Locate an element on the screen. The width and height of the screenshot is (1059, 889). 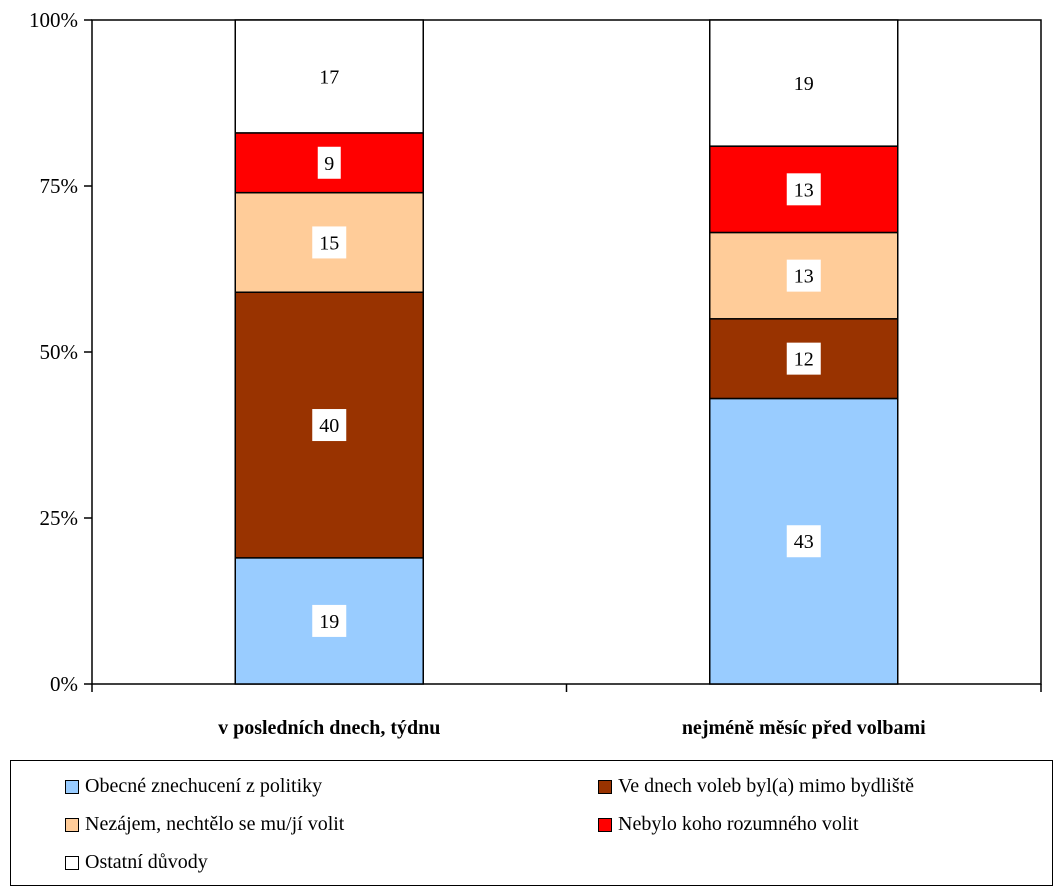
bar-segment is located at coordinates (804, 83).